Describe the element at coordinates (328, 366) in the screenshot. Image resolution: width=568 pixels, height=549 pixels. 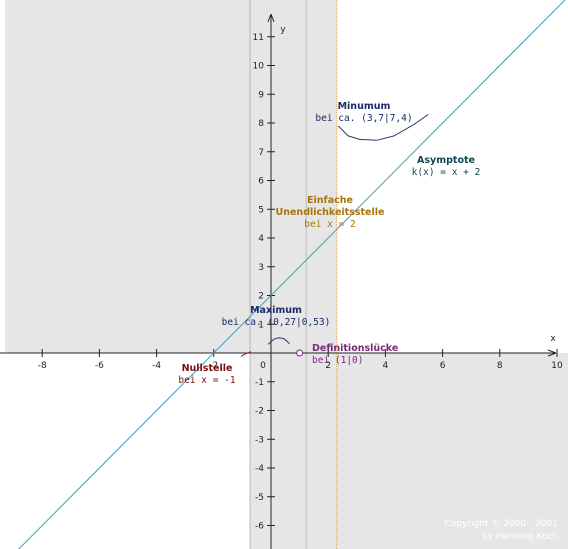
I see `x-tick-label: 2` at that location.